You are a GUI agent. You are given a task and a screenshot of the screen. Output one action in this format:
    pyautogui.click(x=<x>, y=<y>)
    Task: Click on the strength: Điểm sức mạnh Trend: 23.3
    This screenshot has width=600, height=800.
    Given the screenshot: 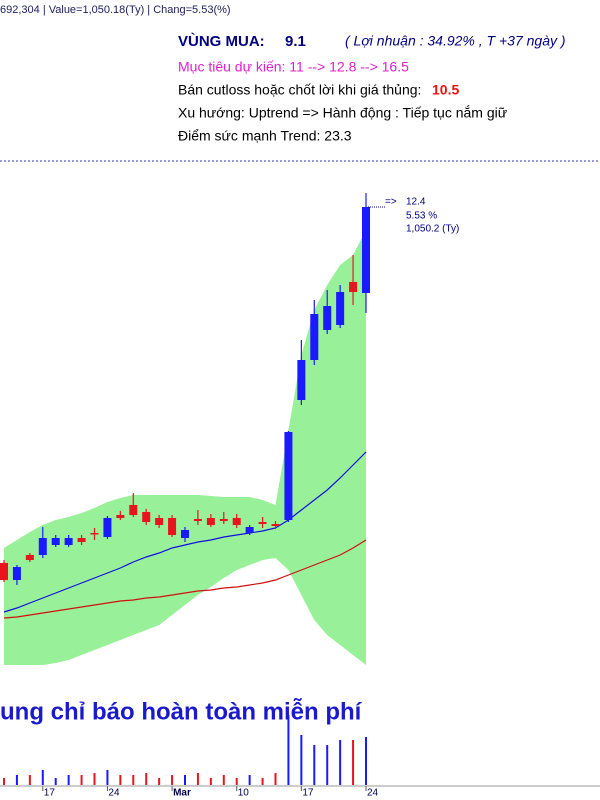 What is the action you would take?
    pyautogui.click(x=265, y=136)
    